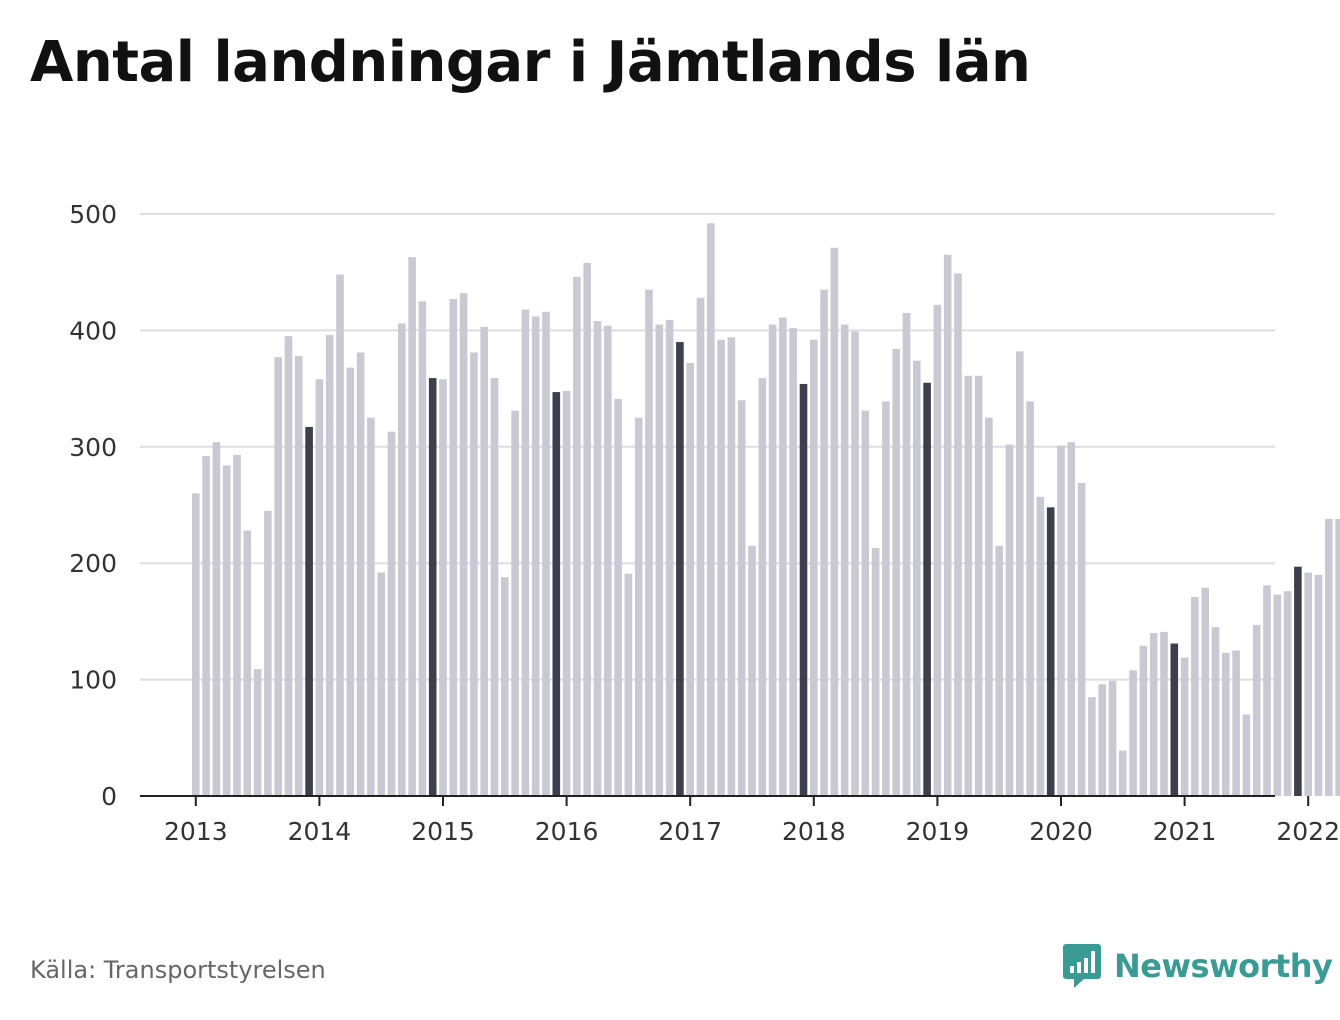 This screenshot has width=1340, height=1020. What do you see at coordinates (1223, 966) in the screenshot?
I see `brand-name: Newsworthy` at bounding box center [1223, 966].